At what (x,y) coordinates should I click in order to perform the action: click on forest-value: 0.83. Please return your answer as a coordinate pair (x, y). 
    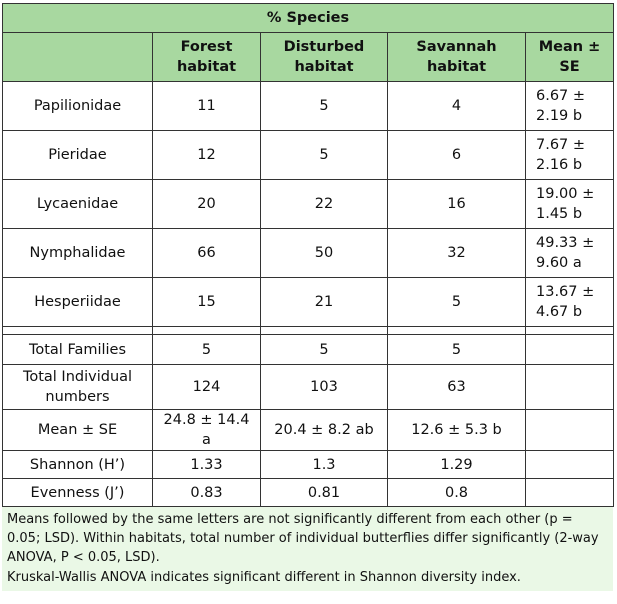
    Looking at the image, I should click on (206, 492).